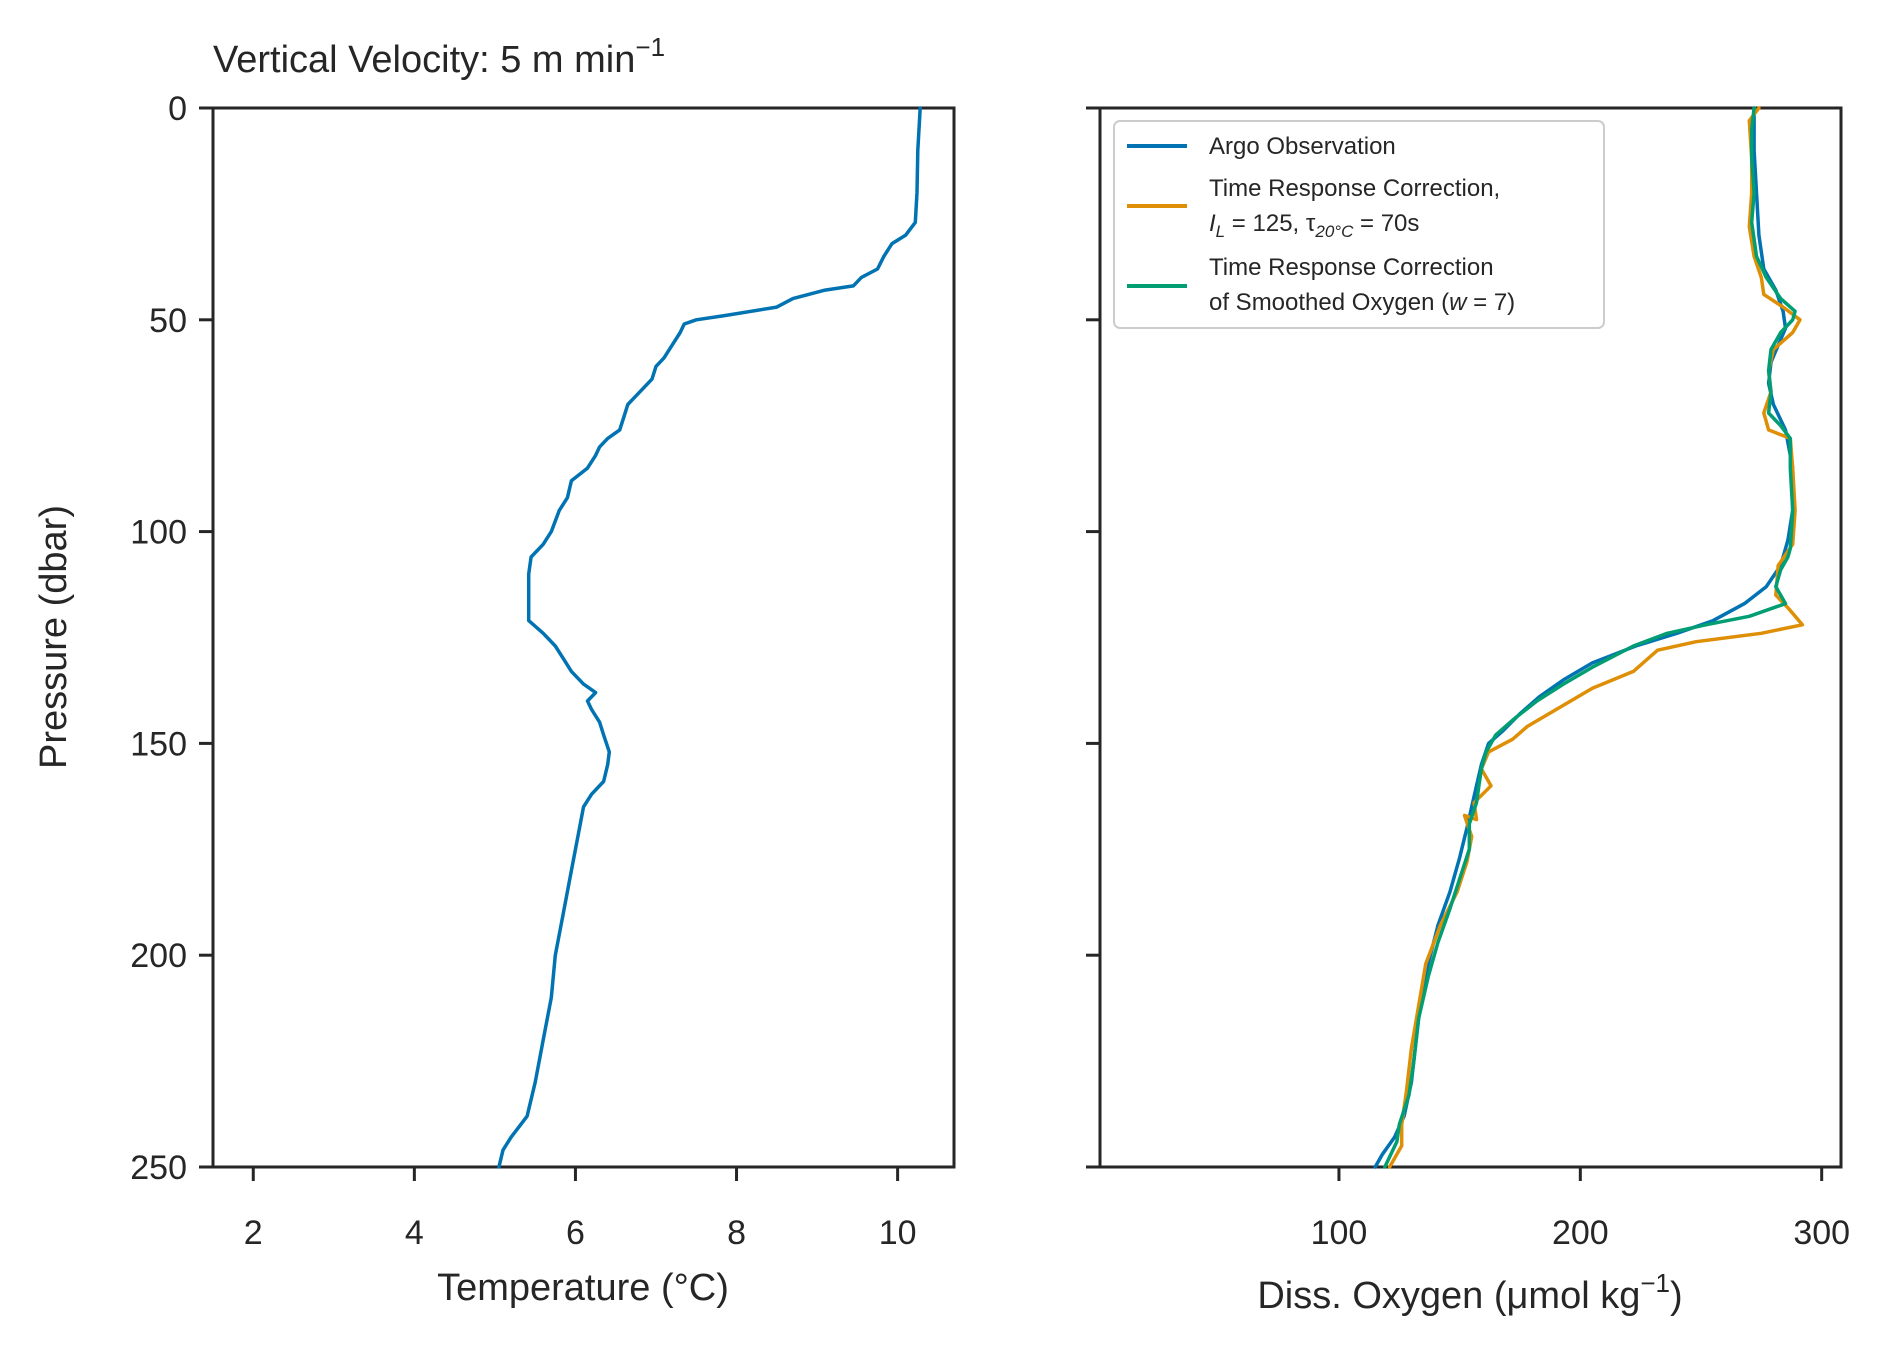 This screenshot has height=1354, width=1893. What do you see at coordinates (1821, 1233) in the screenshot?
I see `x-tick-label: 300` at bounding box center [1821, 1233].